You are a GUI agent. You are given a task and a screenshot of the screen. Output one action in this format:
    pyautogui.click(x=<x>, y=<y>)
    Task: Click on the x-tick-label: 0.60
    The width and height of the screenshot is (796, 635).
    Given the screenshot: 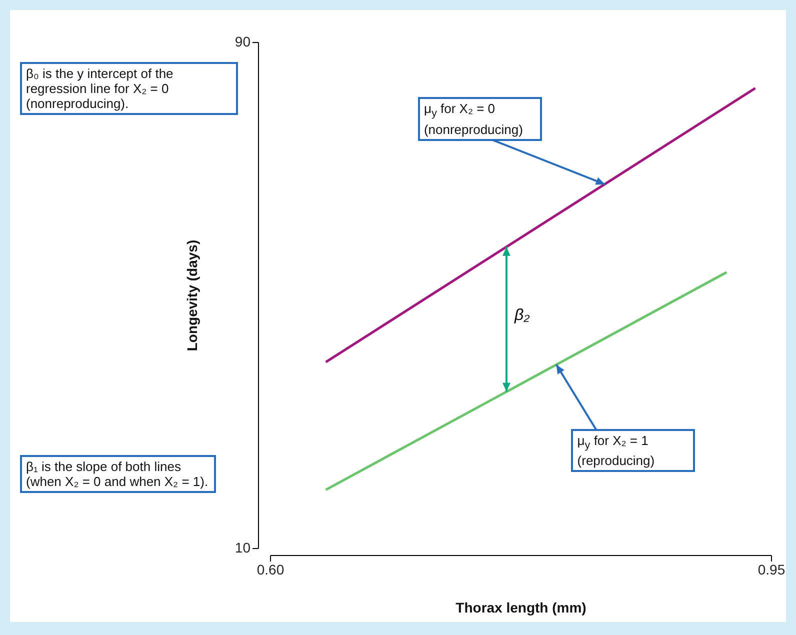 What is the action you would take?
    pyautogui.click(x=270, y=570)
    